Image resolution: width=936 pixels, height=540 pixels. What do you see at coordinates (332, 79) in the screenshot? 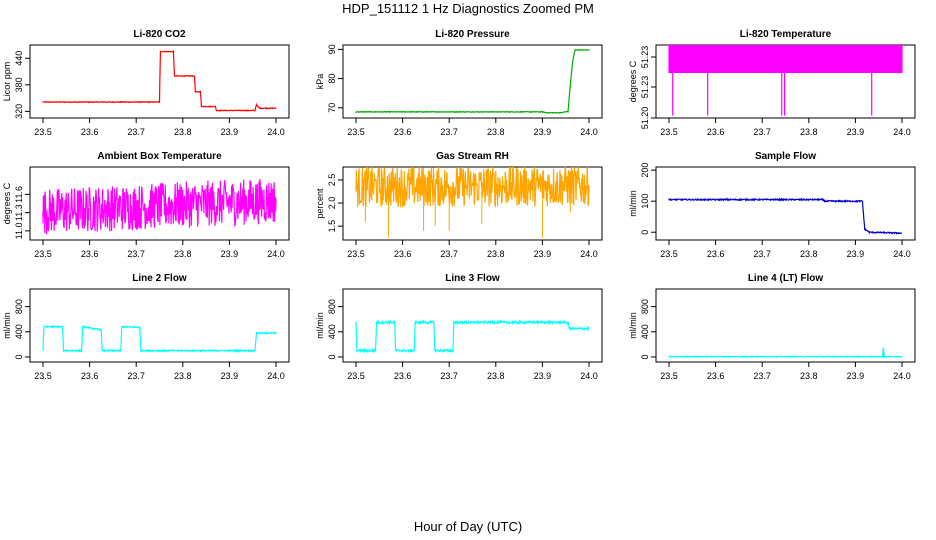
I see `y-tick-label: 80` at bounding box center [332, 79].